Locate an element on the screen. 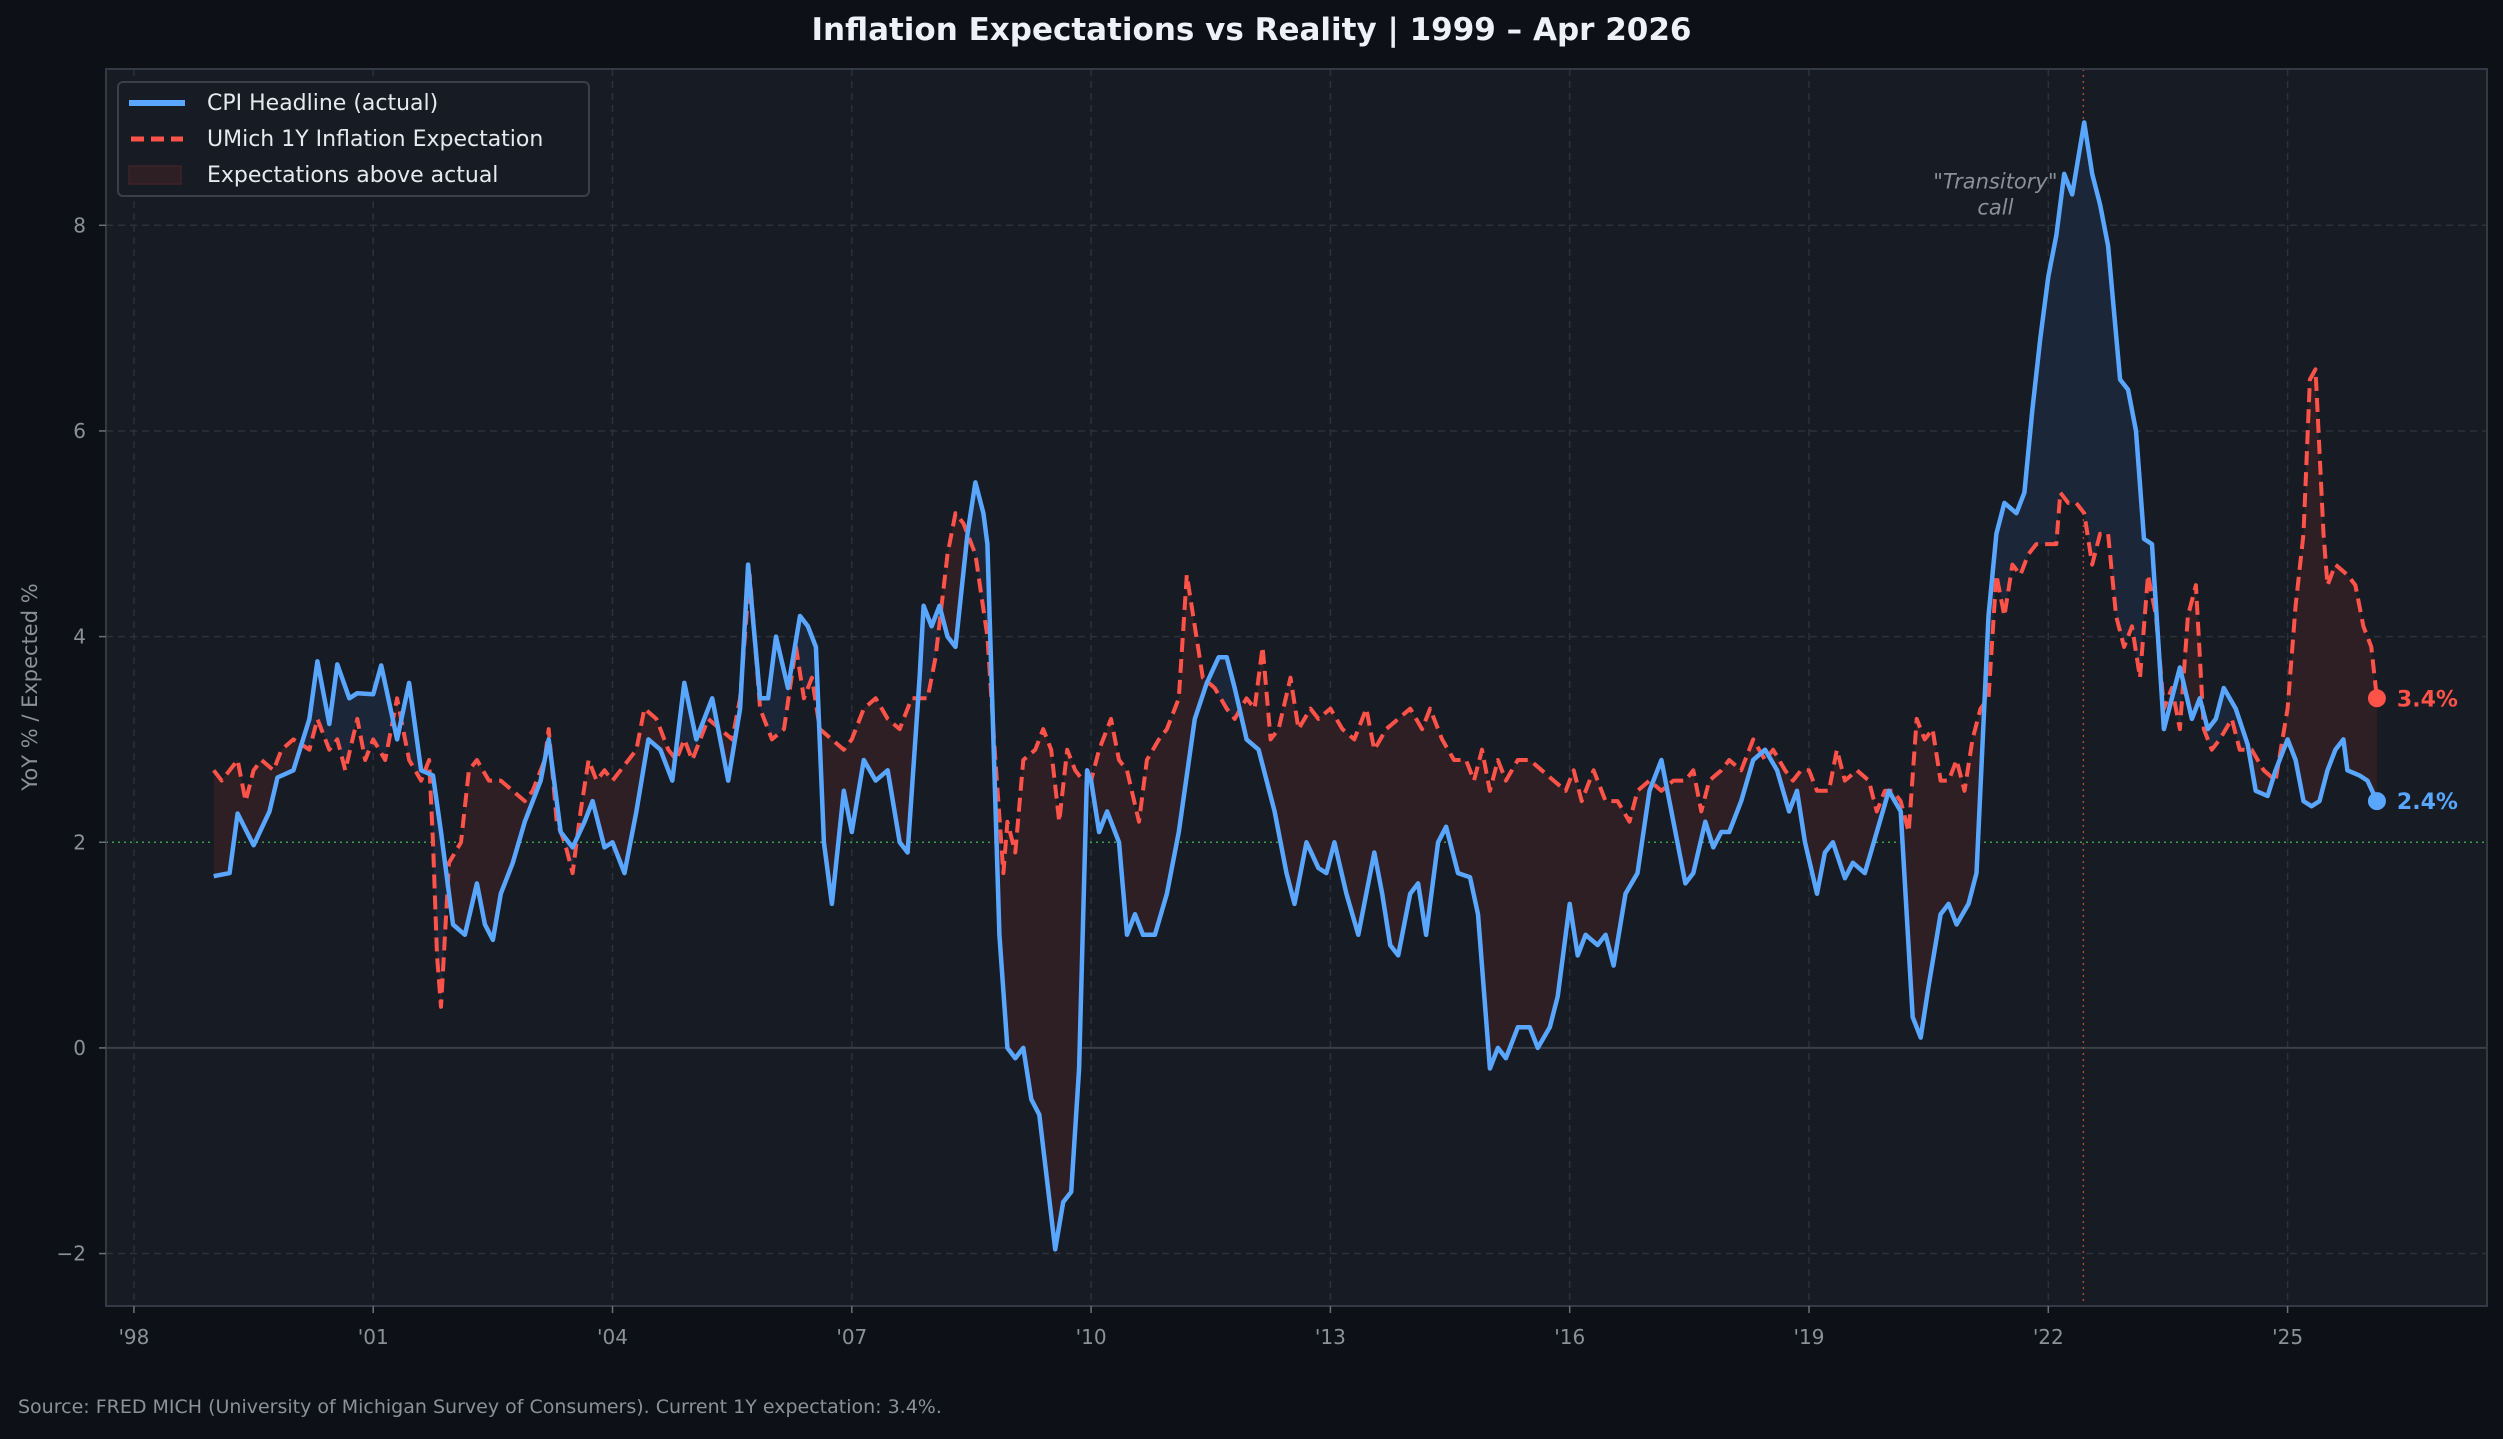 The height and width of the screenshot is (1439, 2503). end-marker-cpi is located at coordinates (2376, 801).